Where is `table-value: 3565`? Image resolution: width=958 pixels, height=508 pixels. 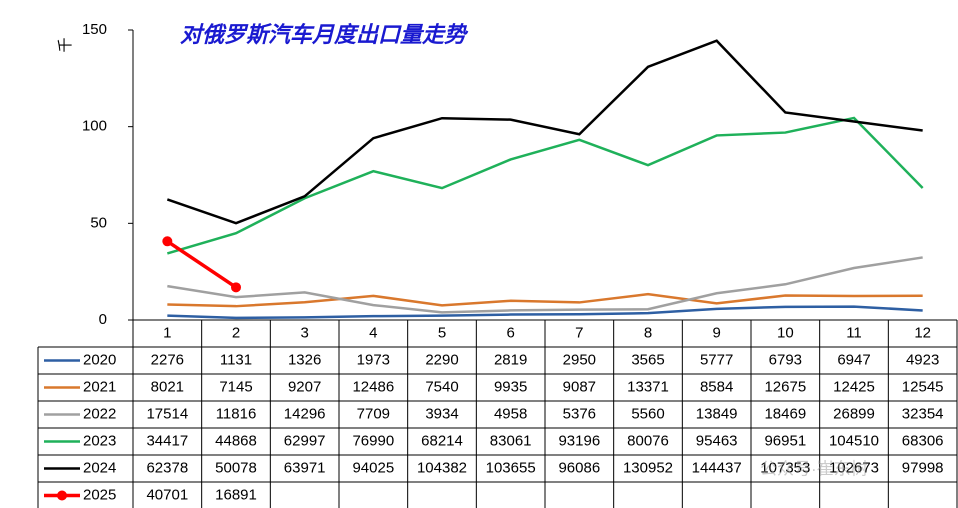
table-value: 3565 is located at coordinates (647, 359).